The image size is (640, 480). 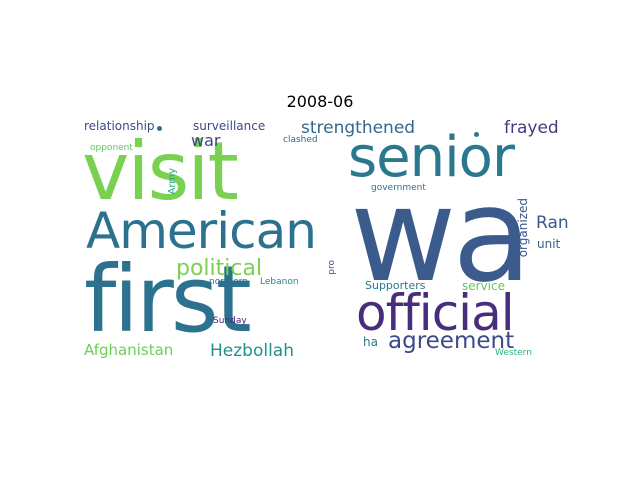 What do you see at coordinates (549, 244) in the screenshot?
I see `word-unit: unit` at bounding box center [549, 244].